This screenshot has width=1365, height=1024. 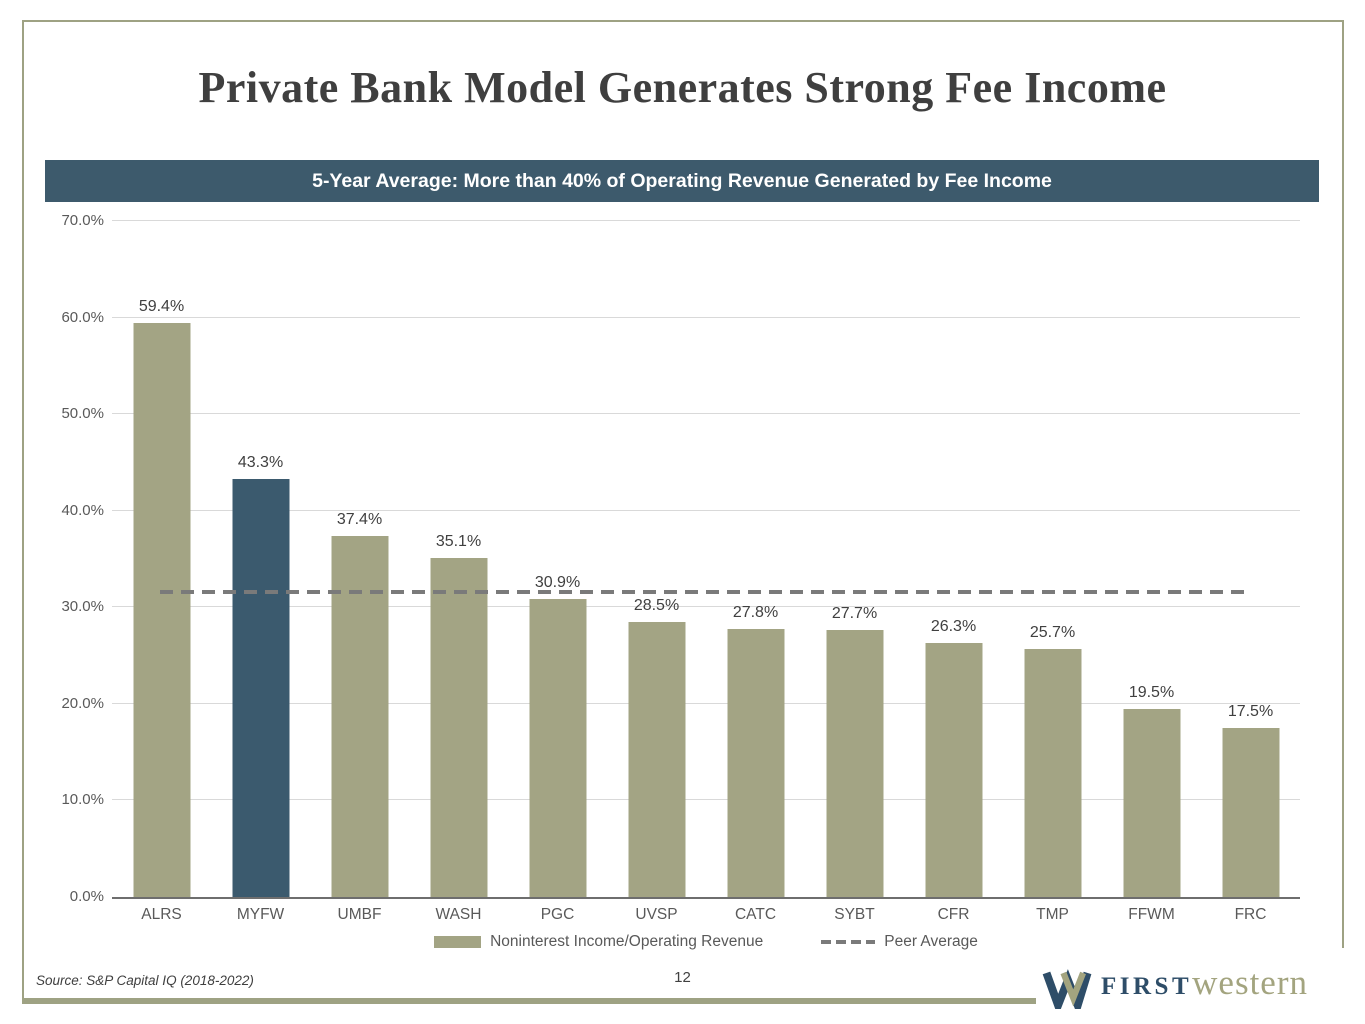 What do you see at coordinates (755, 612) in the screenshot?
I see `value-label-catc: 27.8%` at bounding box center [755, 612].